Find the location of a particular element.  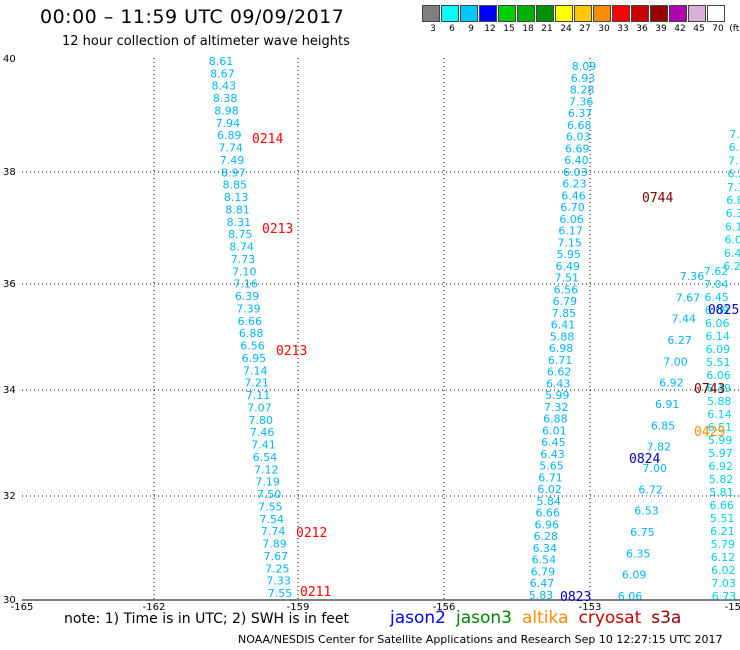

pass-time-label: 0744 is located at coordinates (657, 198).